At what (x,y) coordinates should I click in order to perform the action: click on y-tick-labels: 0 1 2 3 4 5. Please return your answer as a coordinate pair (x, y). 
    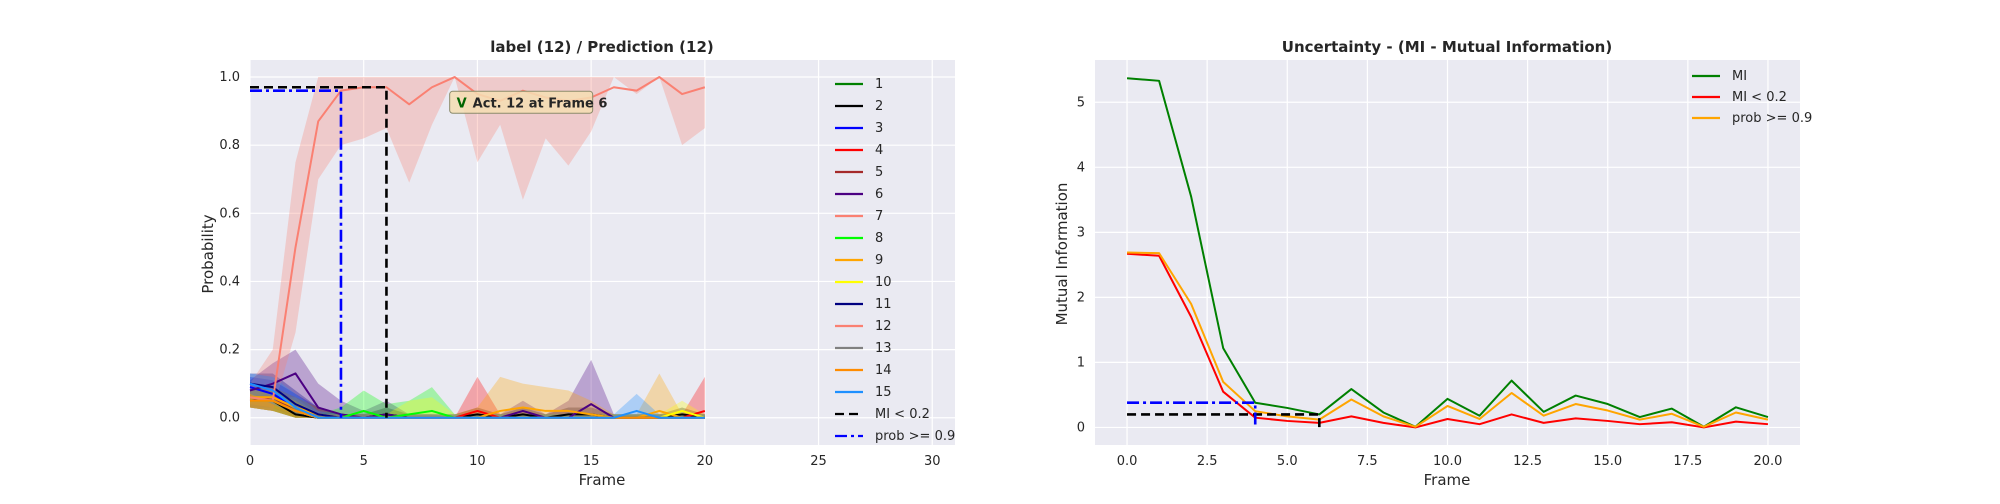
    Looking at the image, I should click on (1081, 265).